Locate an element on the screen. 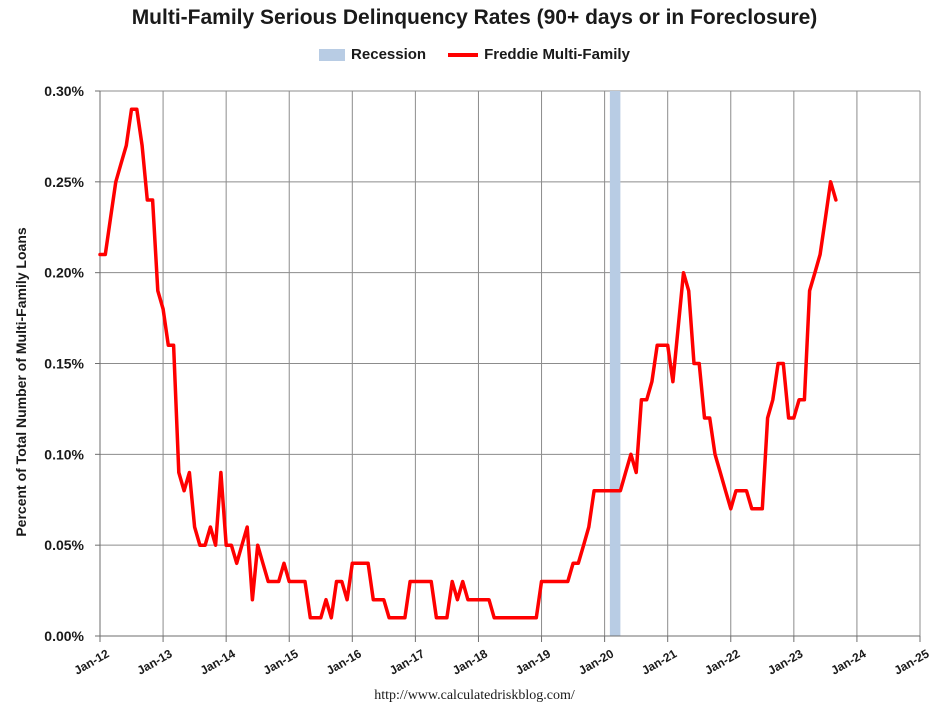 The width and height of the screenshot is (949, 717). source-url: http://www.calculatedriskblog.com/ is located at coordinates (474, 695).